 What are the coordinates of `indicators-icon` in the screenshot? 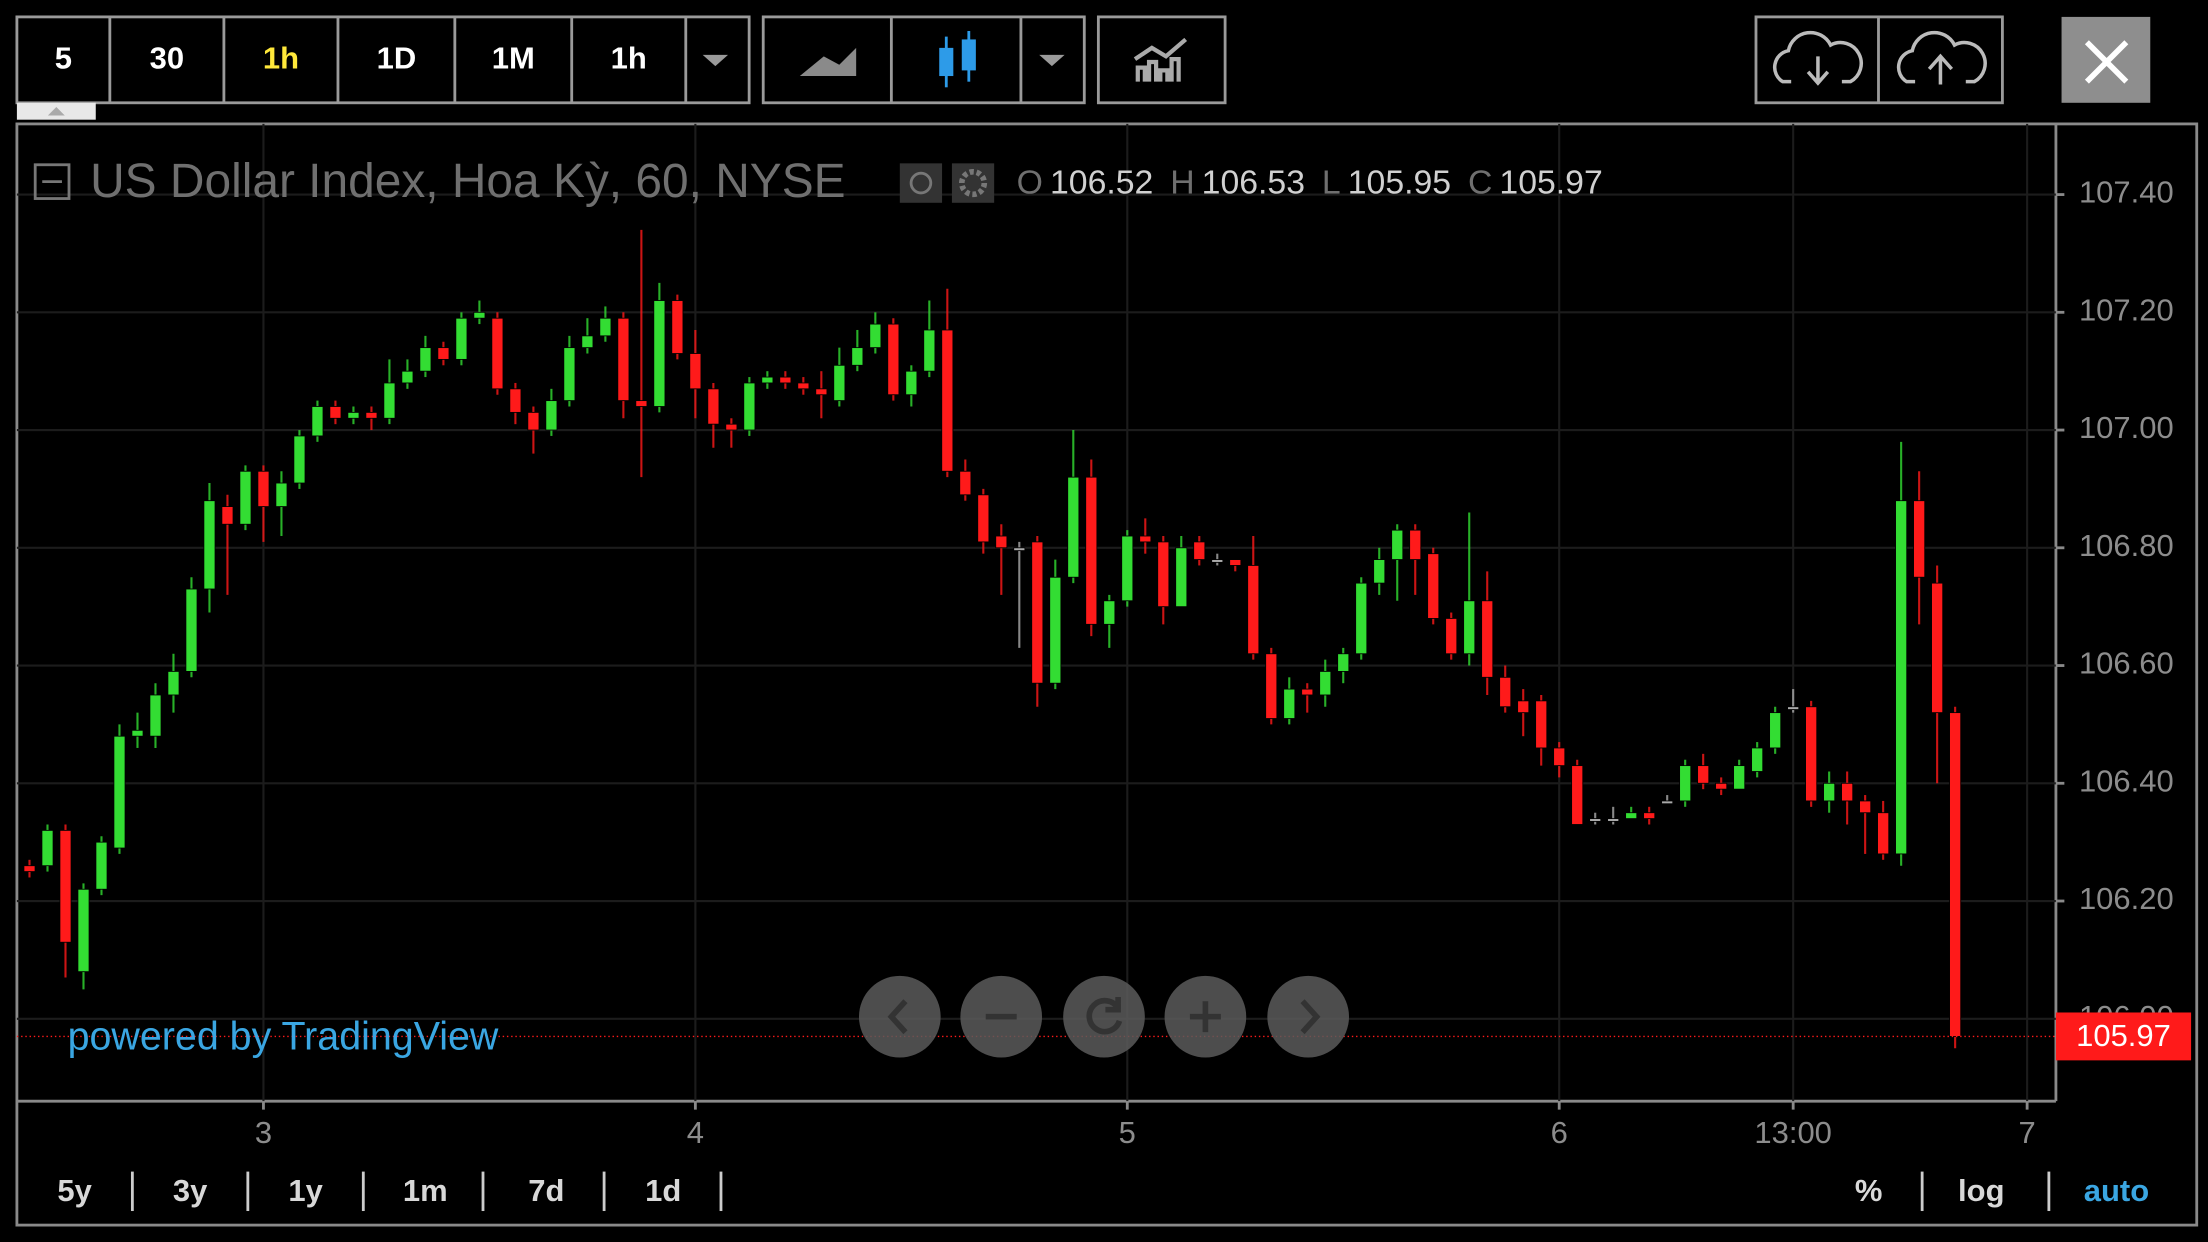 It's located at (1160, 59).